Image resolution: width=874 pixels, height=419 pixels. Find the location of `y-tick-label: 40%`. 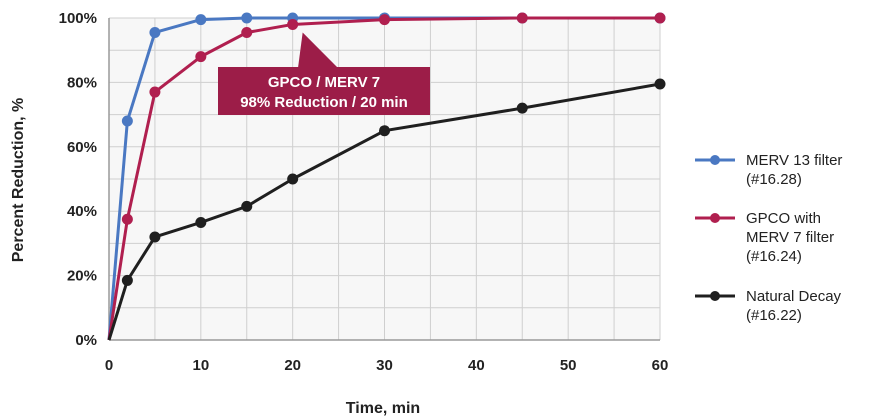

y-tick-label: 40% is located at coordinates (82, 211).